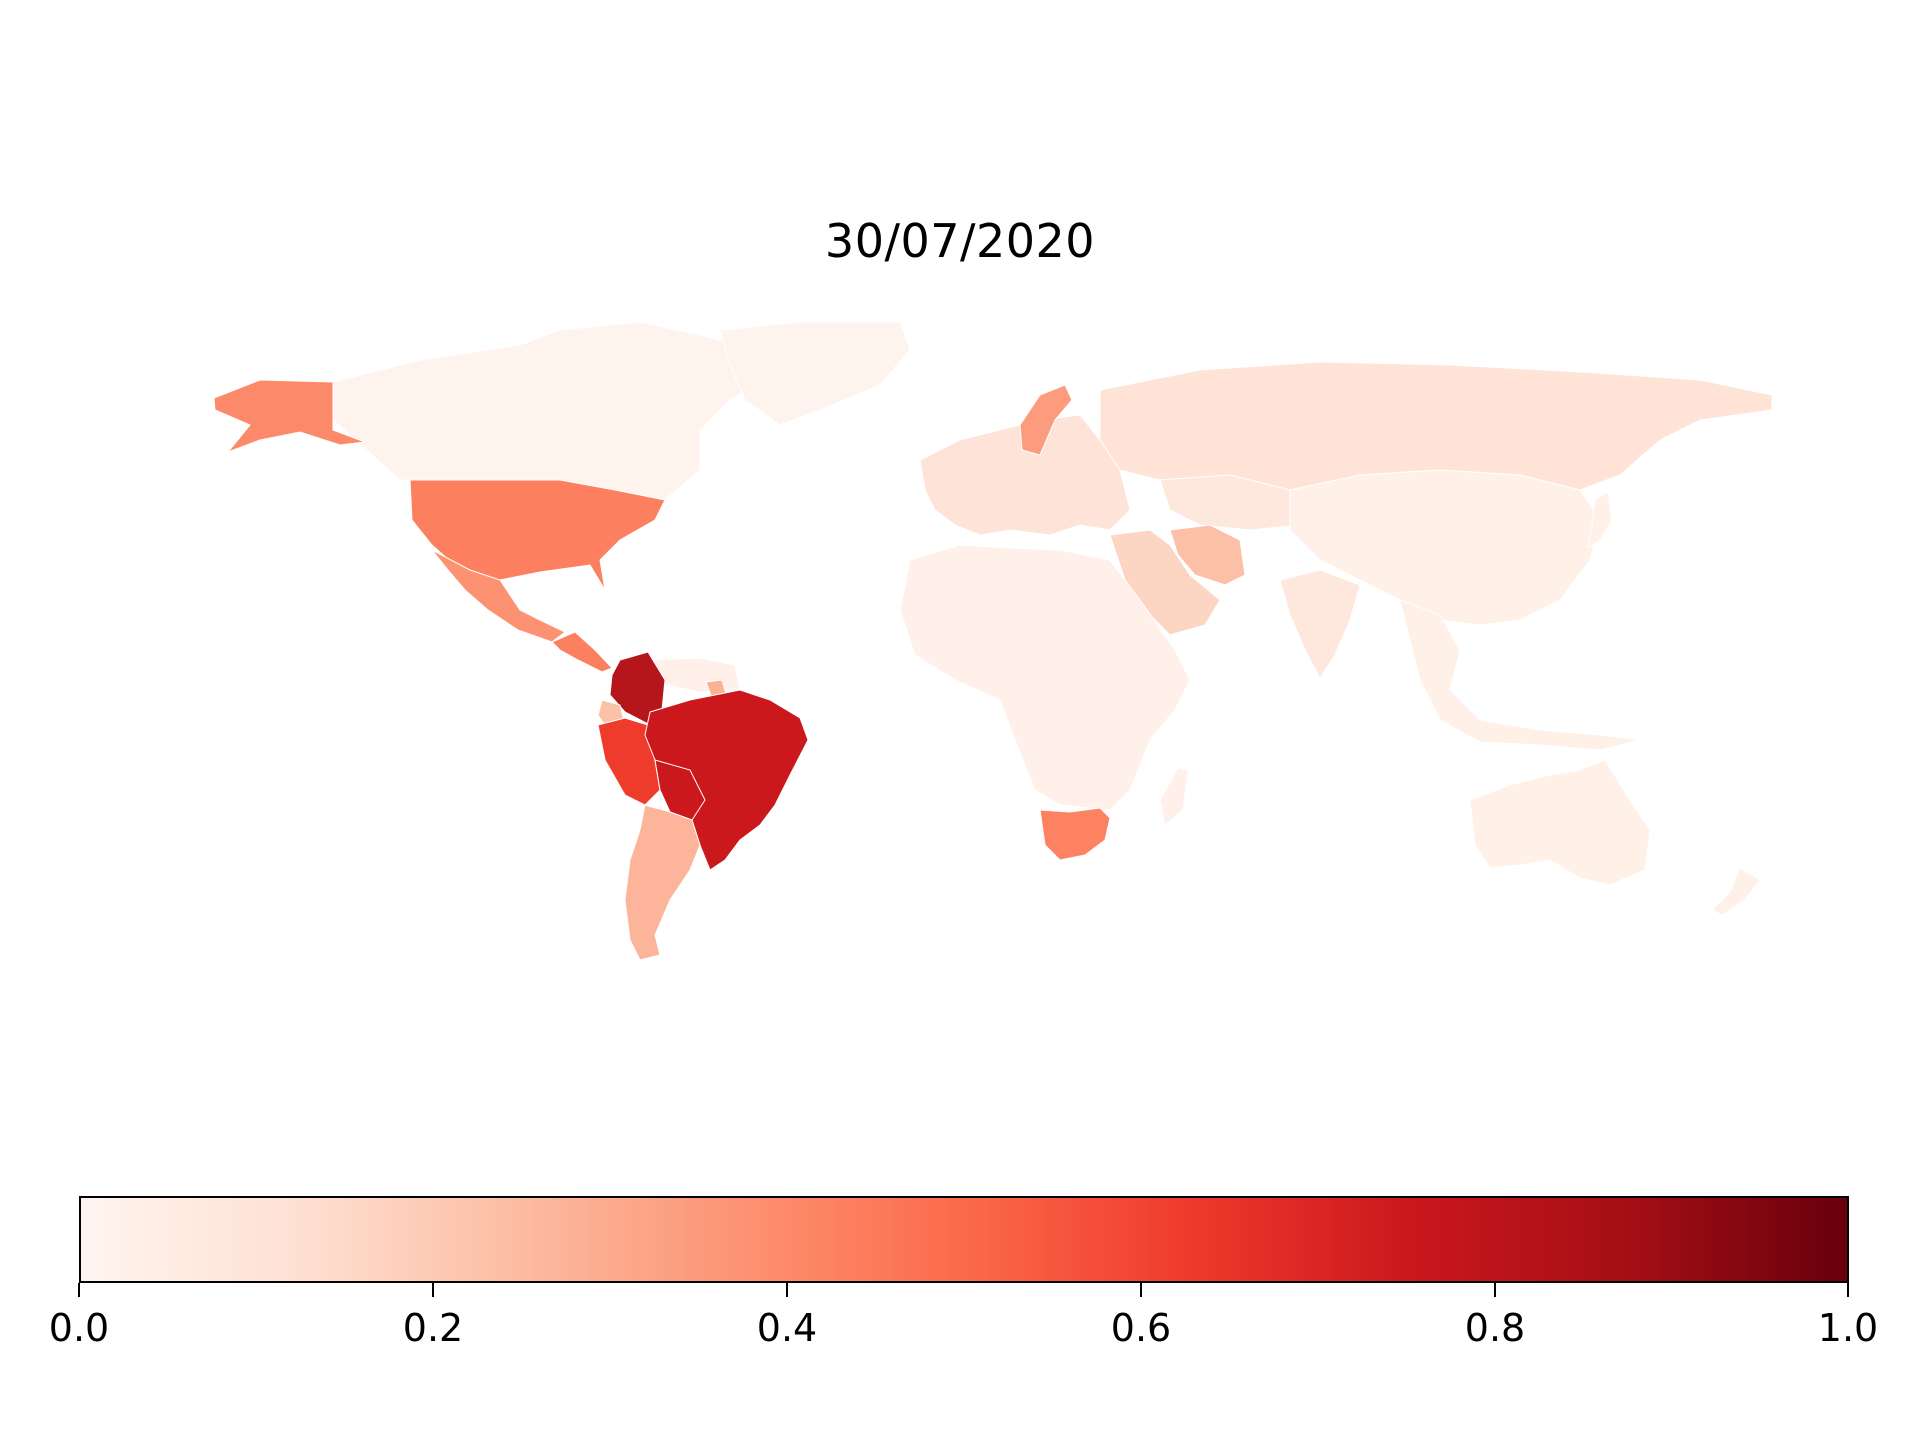 This screenshot has width=1920, height=1440. I want to click on colorbar-tick-label: 0.4, so click(787, 1328).